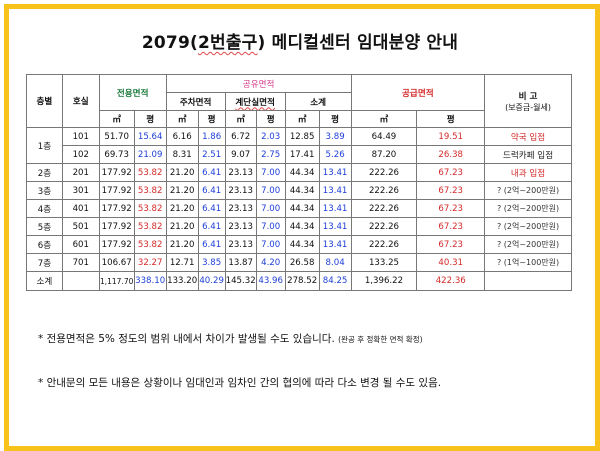  I want to click on parking-pyeong: 2.51, so click(211, 154).